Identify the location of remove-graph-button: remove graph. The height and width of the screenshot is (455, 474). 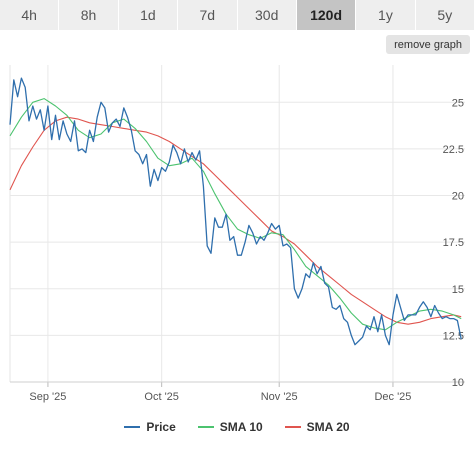
(428, 44).